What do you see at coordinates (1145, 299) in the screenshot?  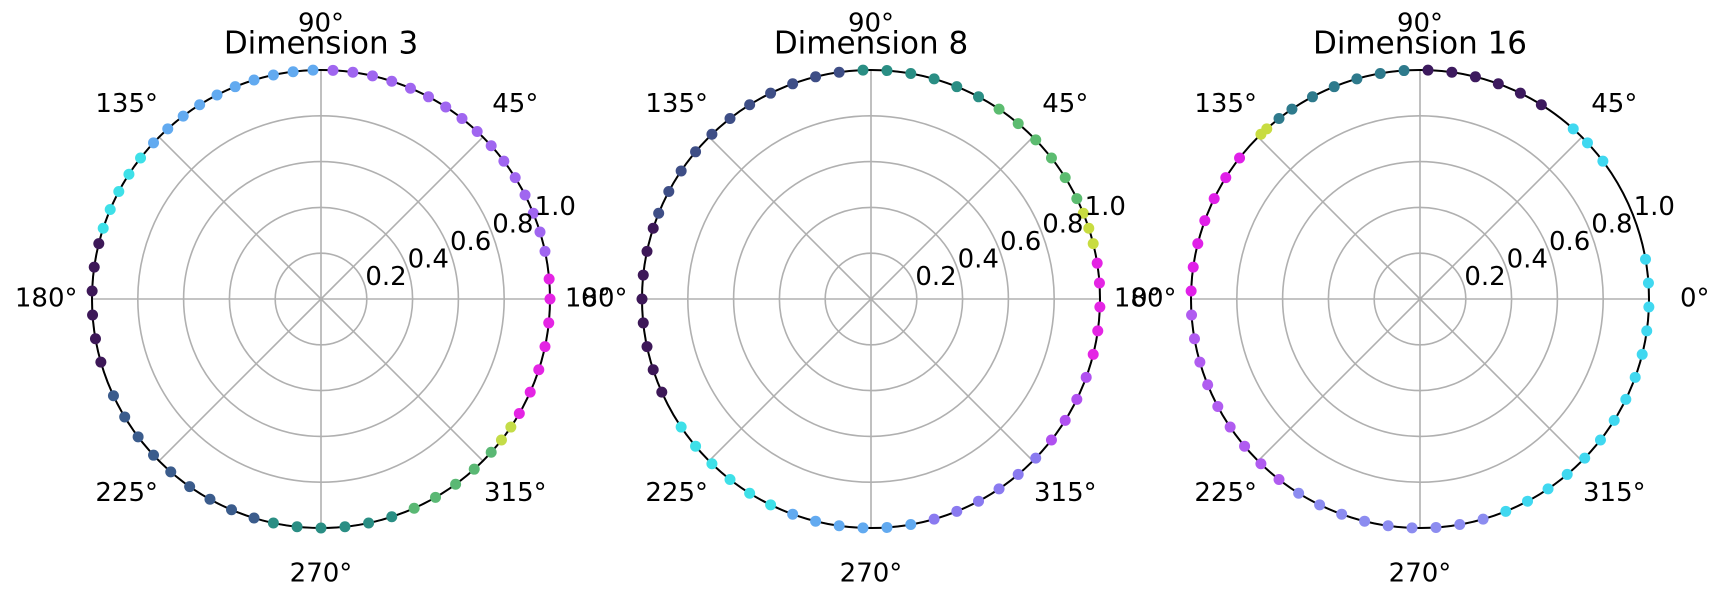 I see `angle-tick-label: 180°` at bounding box center [1145, 299].